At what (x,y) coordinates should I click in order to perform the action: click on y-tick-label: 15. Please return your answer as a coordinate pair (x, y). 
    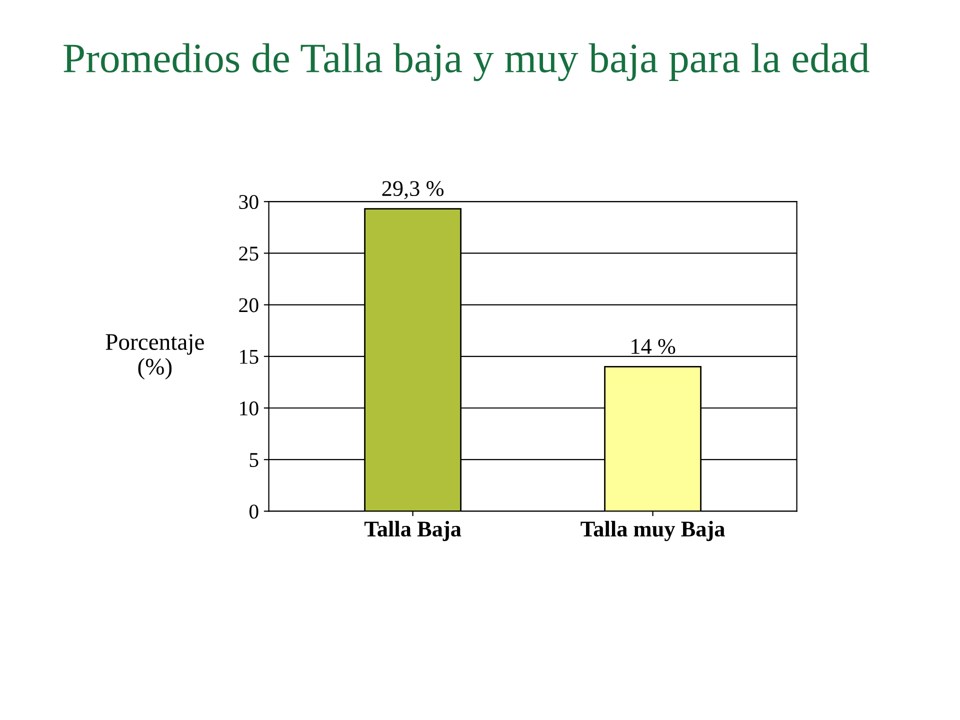
    Looking at the image, I should click on (249, 357).